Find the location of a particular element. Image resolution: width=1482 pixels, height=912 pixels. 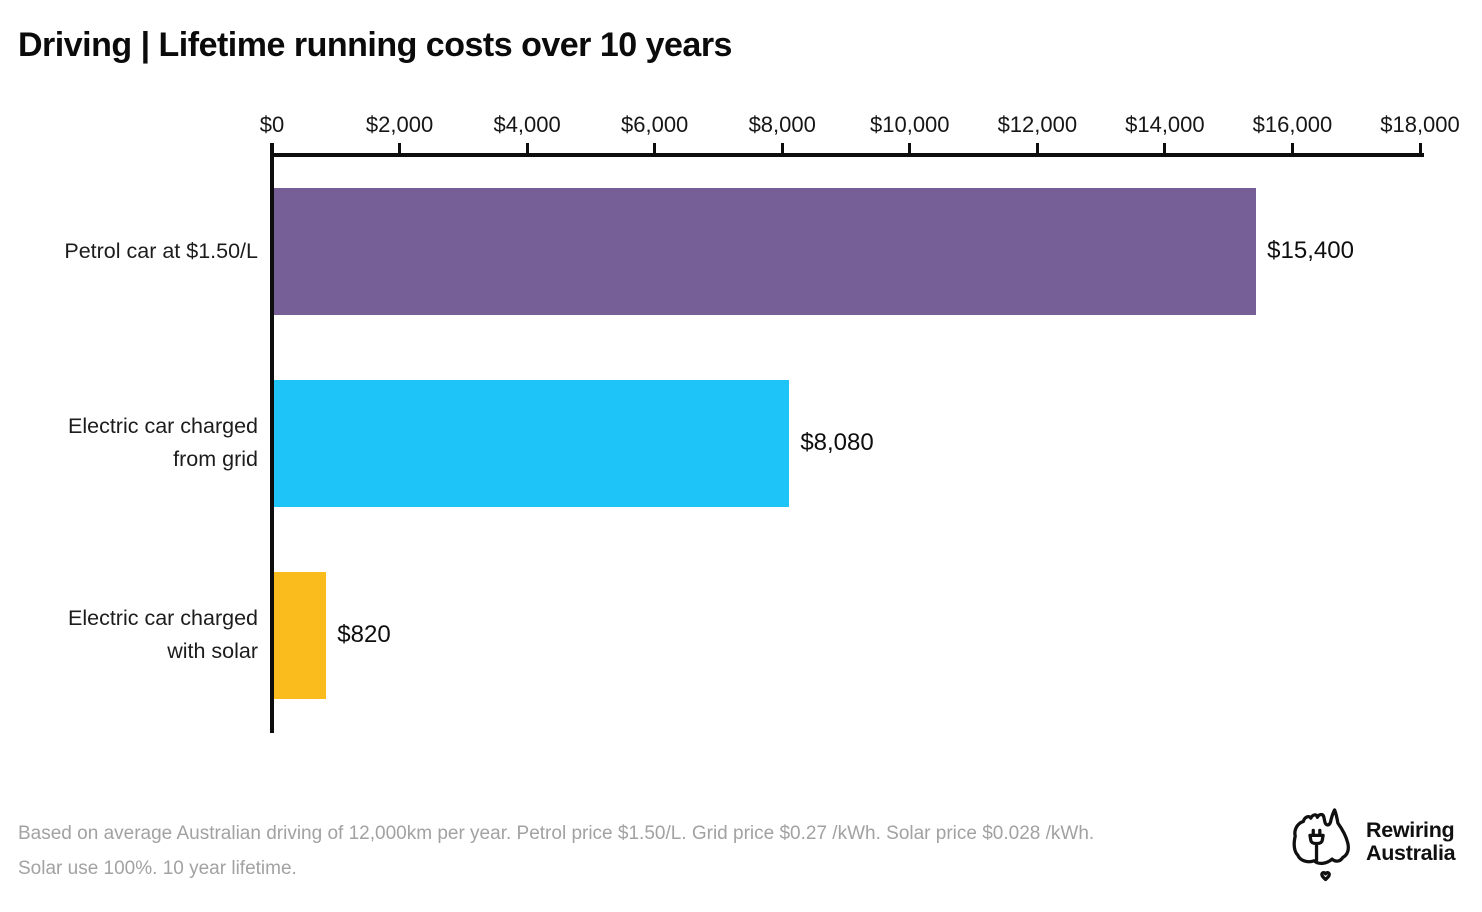

logo-line-2: Australia is located at coordinates (1411, 853).